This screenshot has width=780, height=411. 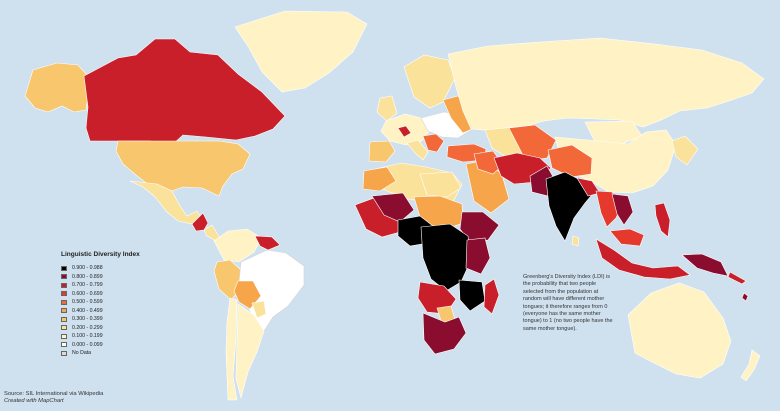 What do you see at coordinates (121, 345) in the screenshot?
I see `legend-item-10: 0.000 - 0.099` at bounding box center [121, 345].